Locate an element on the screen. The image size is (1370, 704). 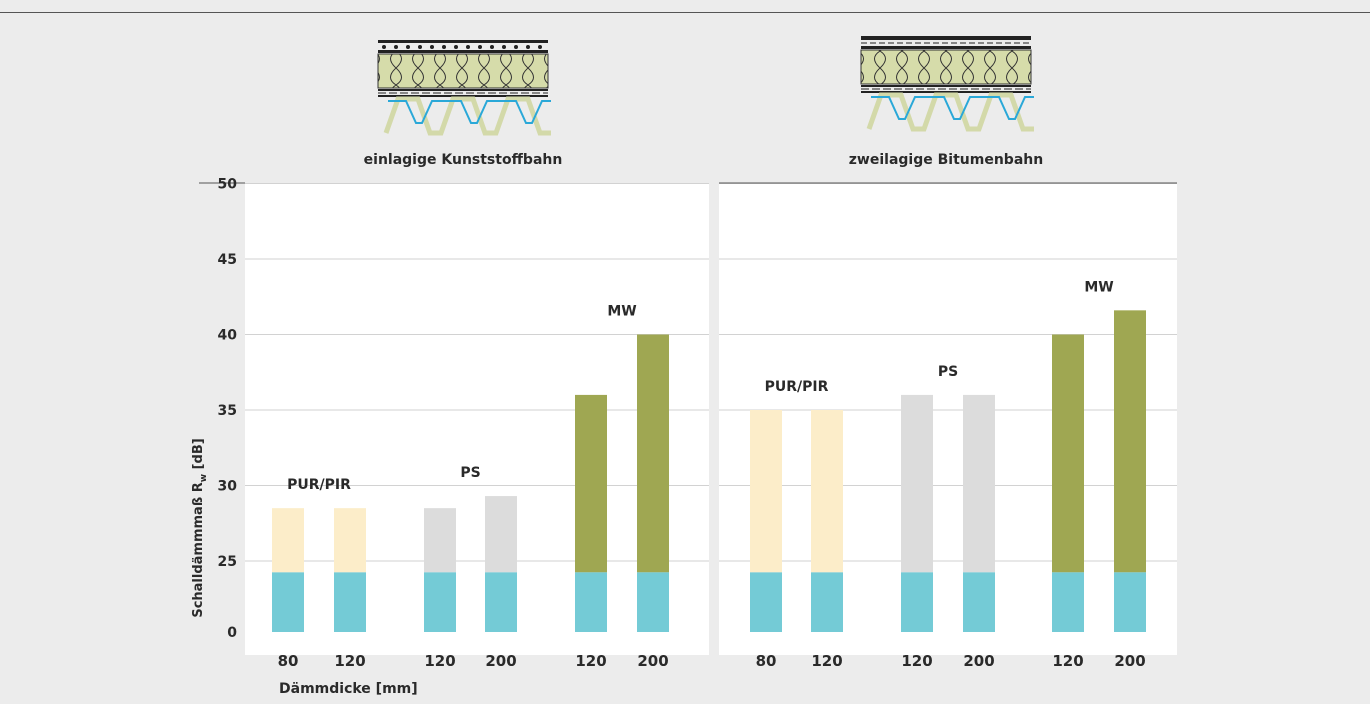
y-tick-label: 40 is located at coordinates (228, 336).